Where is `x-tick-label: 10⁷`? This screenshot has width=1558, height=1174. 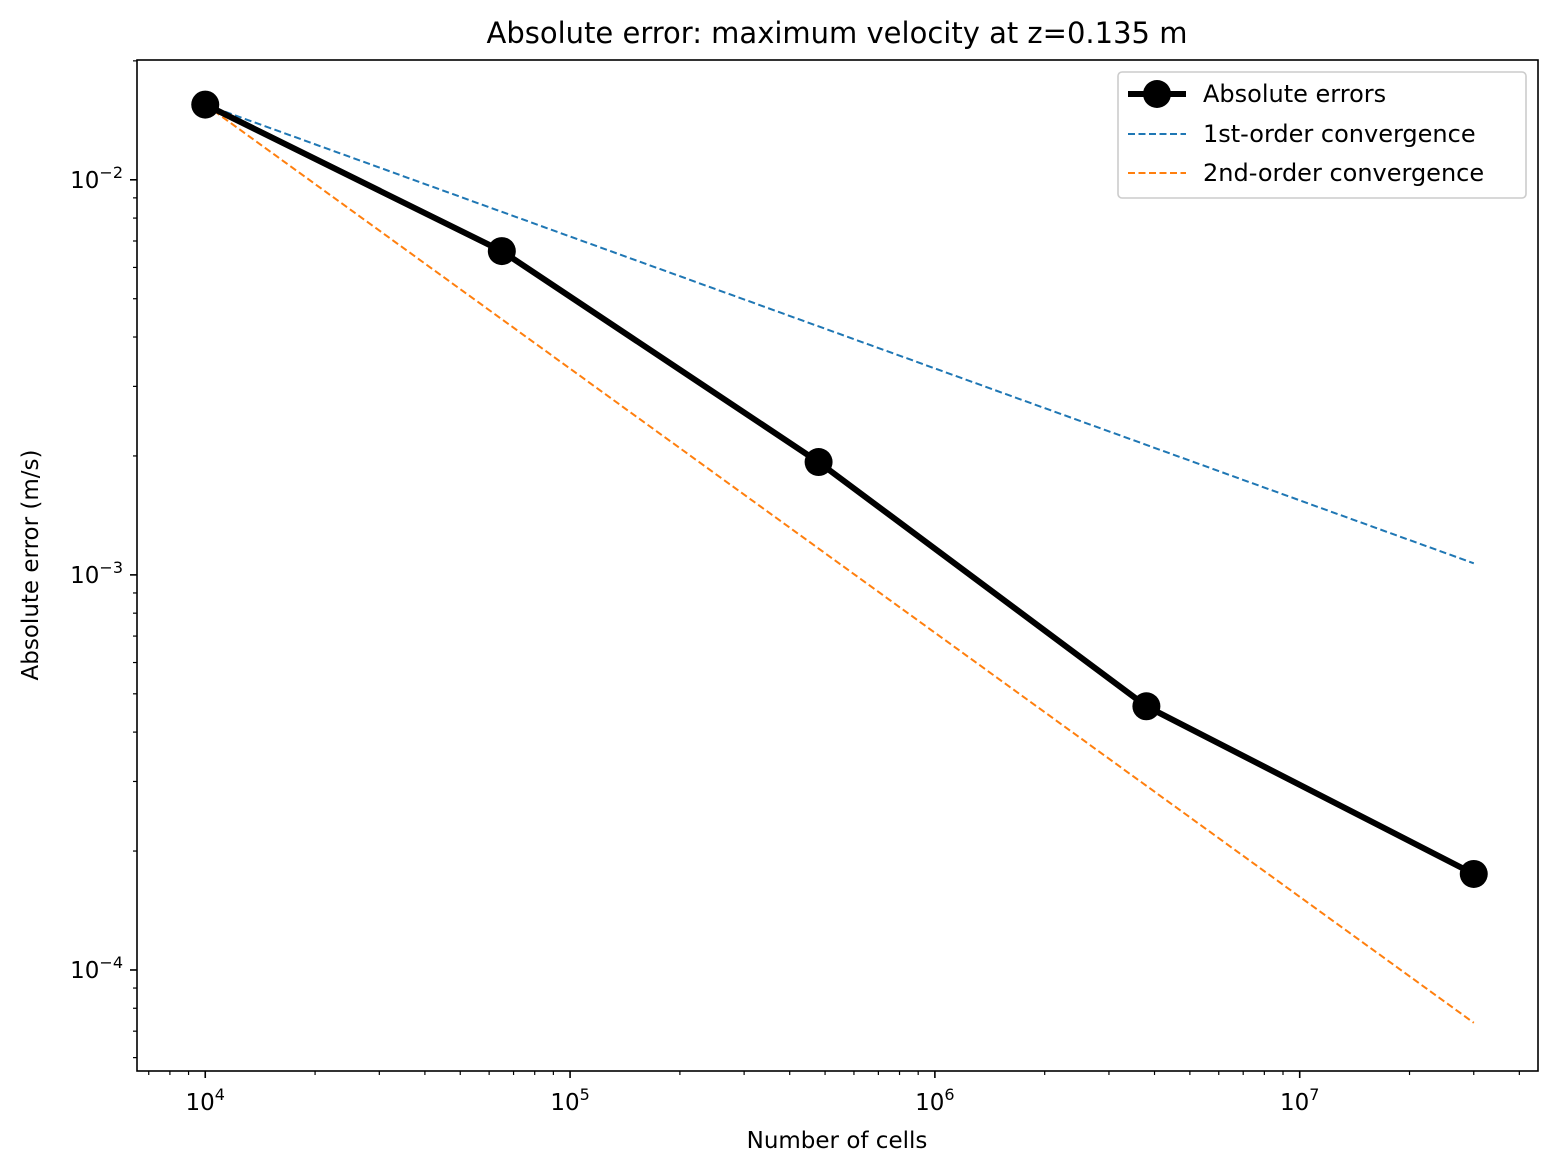 x-tick-label: 10⁷ is located at coordinates (1299, 1100).